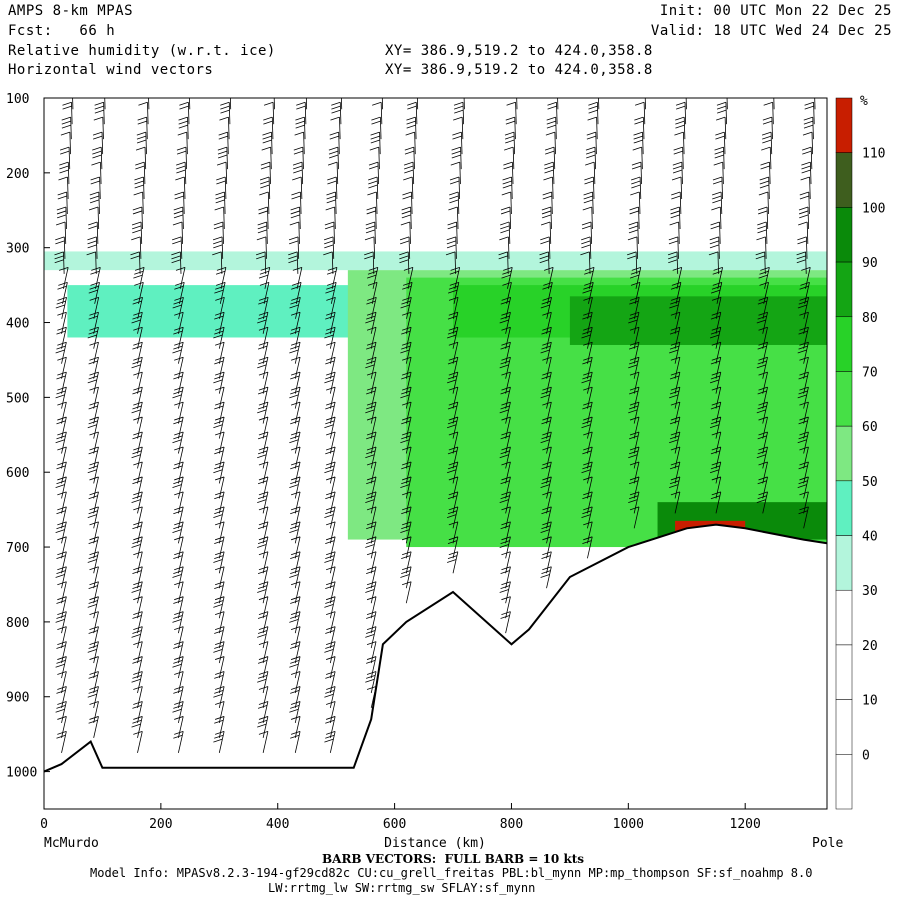 This screenshot has width=900, height=900. I want to click on barb-column, so click(549, 343).